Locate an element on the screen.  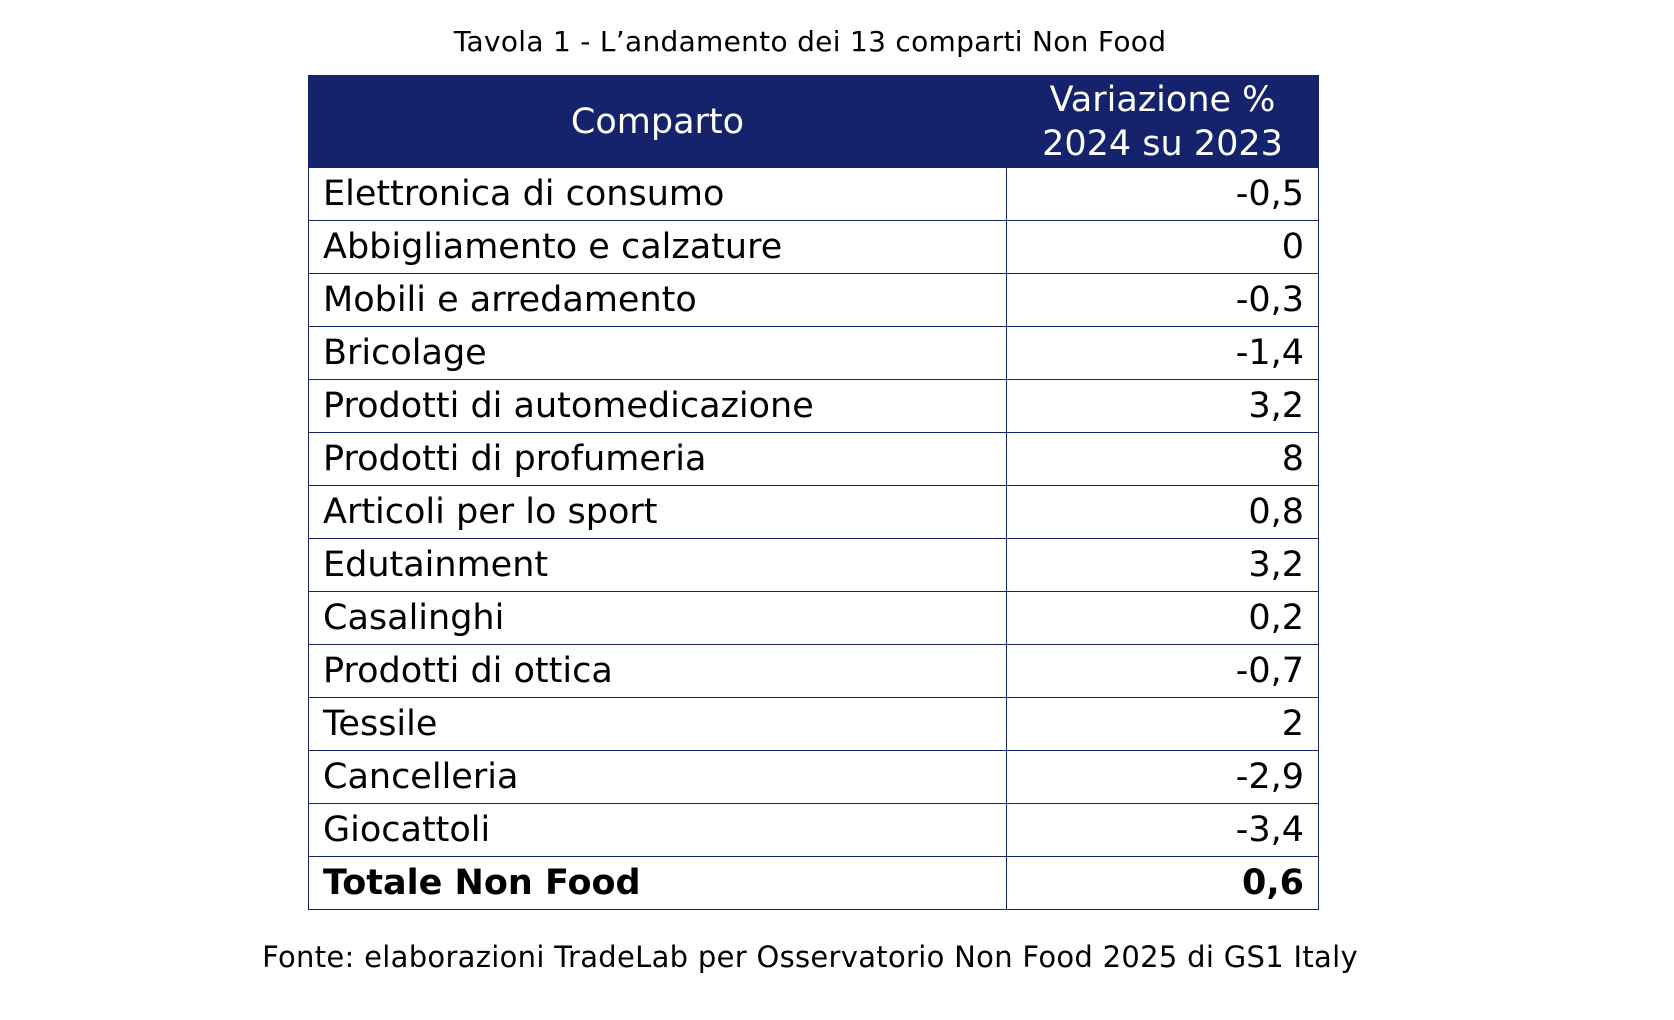
row-value: 8 is located at coordinates (1162, 459).